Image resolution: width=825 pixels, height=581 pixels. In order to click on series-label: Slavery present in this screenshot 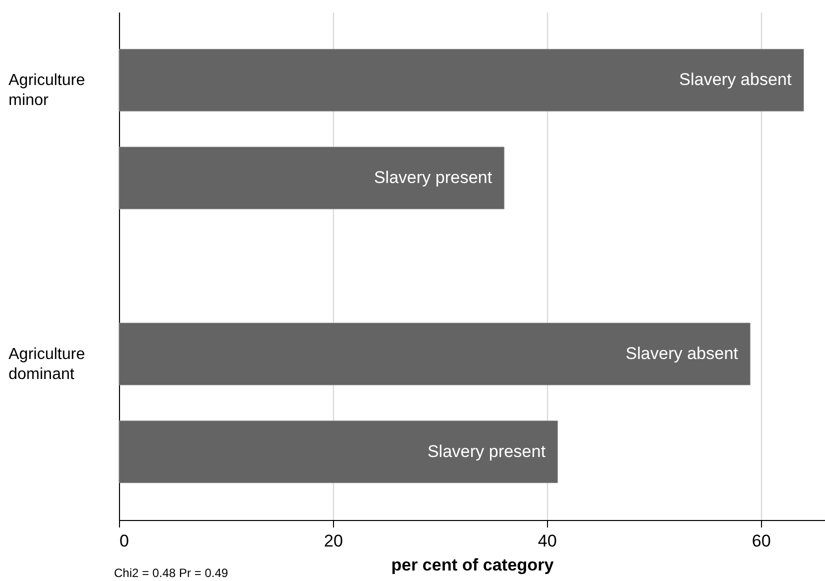, I will do `click(433, 177)`.